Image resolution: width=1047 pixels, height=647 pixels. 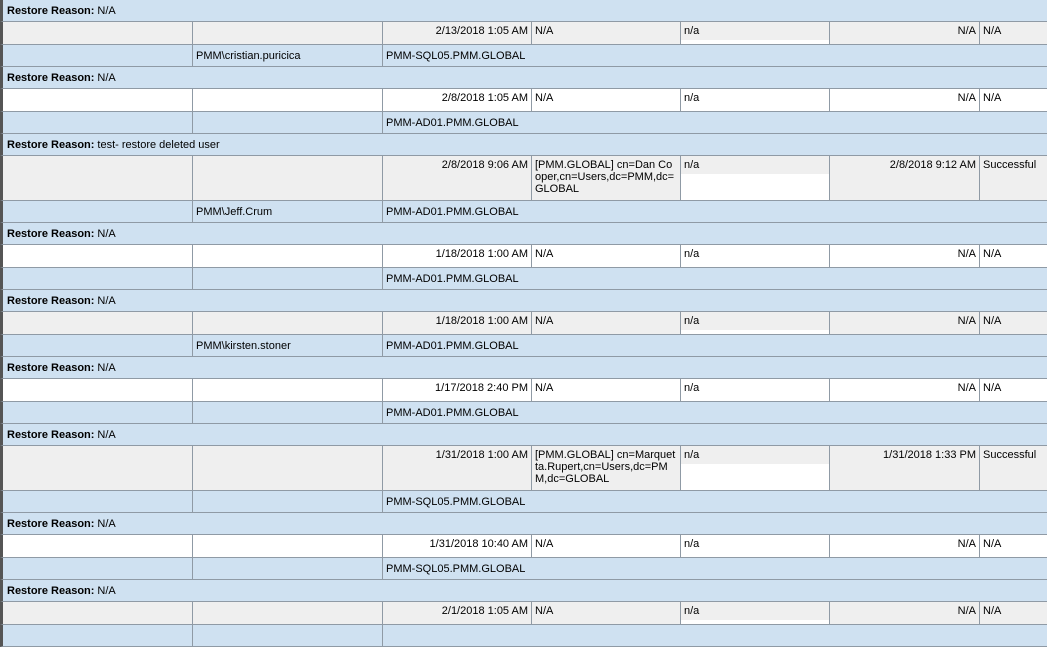 I want to click on host-cell, so click(x=715, y=635).